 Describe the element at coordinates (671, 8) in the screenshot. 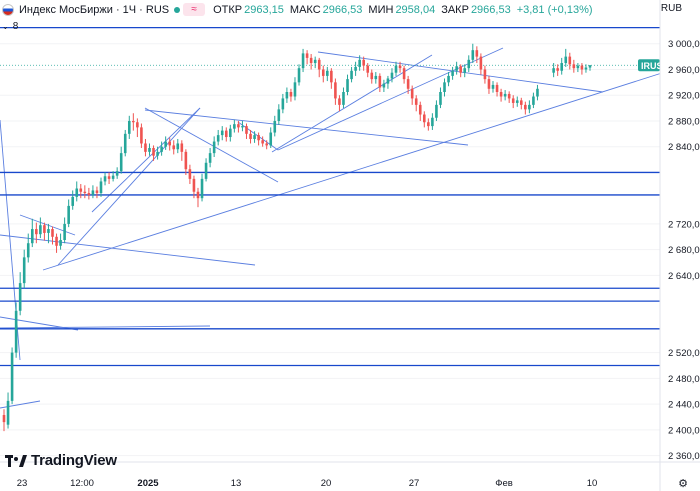

I see `currency-label: RUB` at that location.